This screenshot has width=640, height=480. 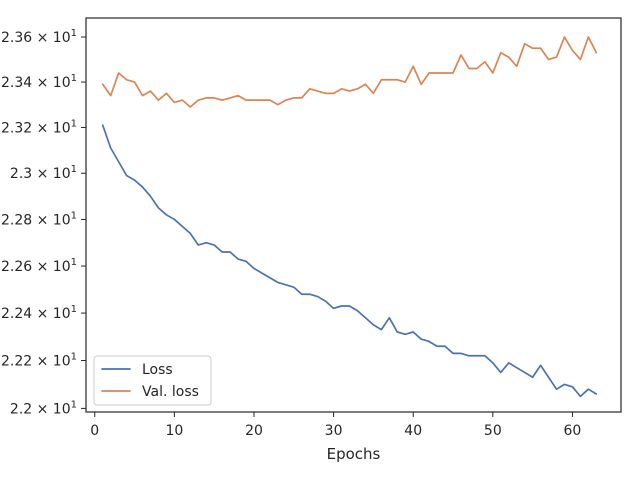 What do you see at coordinates (573, 431) in the screenshot?
I see `x-tick-label: 60` at bounding box center [573, 431].